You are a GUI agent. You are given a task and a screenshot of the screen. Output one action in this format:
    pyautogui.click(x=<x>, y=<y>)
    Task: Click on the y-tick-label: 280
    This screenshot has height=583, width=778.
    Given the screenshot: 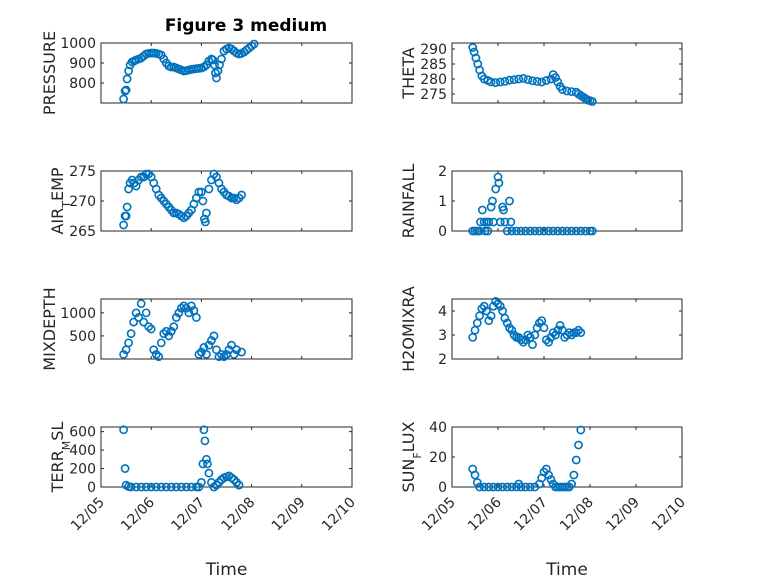 What is the action you would take?
    pyautogui.click(x=433, y=80)
    